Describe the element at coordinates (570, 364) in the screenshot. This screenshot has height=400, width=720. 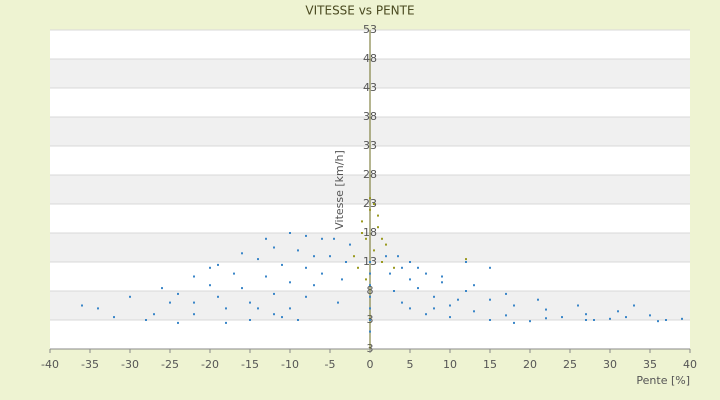
I see `x-tick-label: 25` at that location.